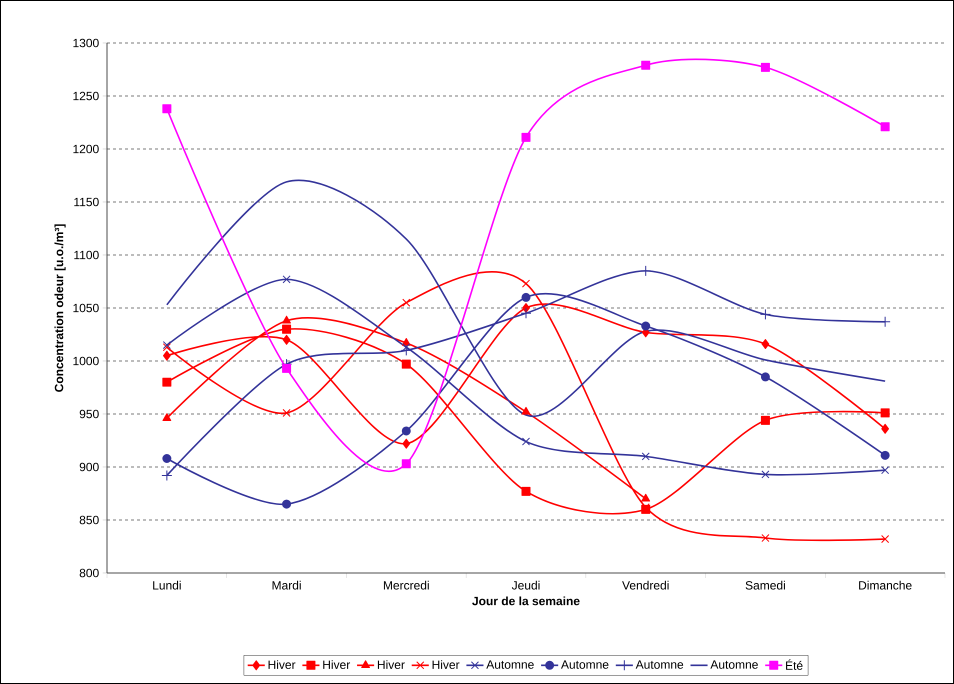  I want to click on y-tick-label: 850, so click(89, 520).